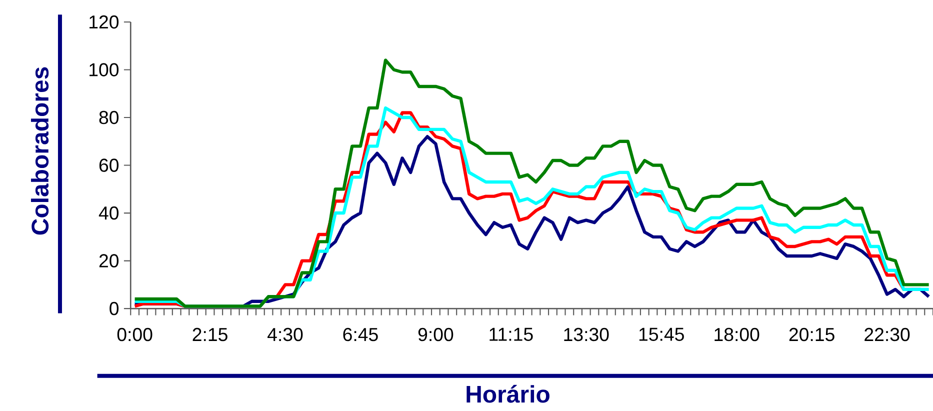  What do you see at coordinates (210, 335) in the screenshot?
I see `x-tick-label: 2:15` at bounding box center [210, 335].